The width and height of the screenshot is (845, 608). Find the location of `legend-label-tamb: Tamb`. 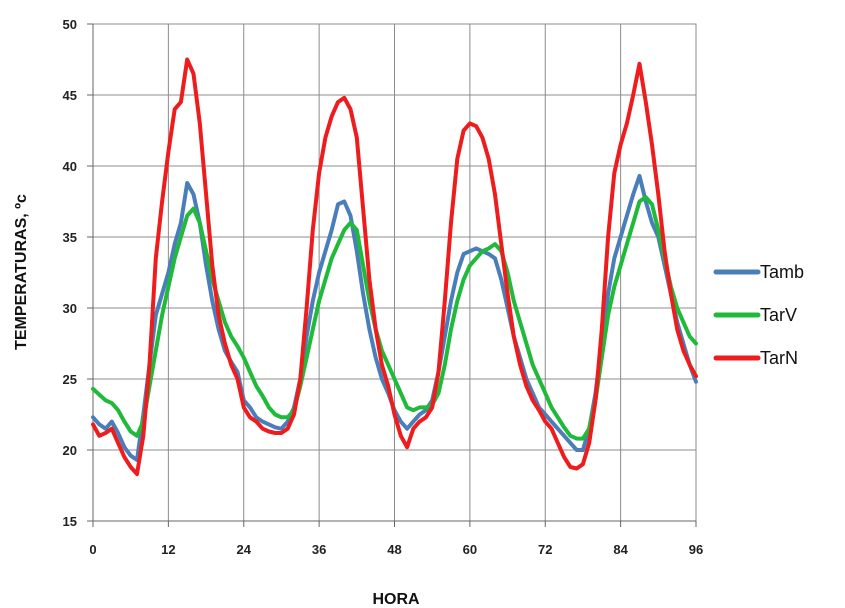

legend-label-tamb: Tamb is located at coordinates (782, 272).